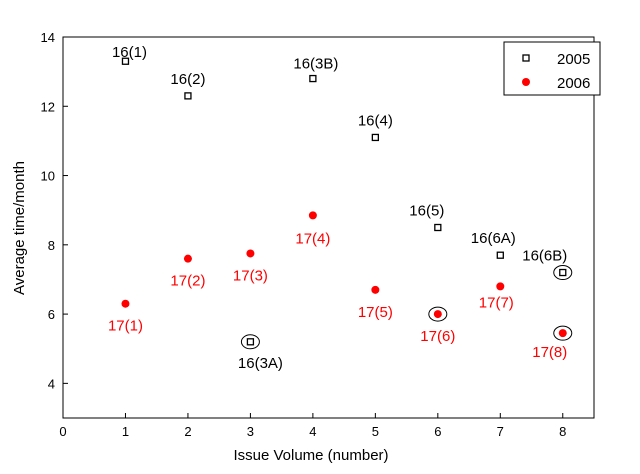 Image resolution: width=640 pixels, height=474 pixels. Describe the element at coordinates (375, 312) in the screenshot. I see `point-label: 17(5)` at that location.